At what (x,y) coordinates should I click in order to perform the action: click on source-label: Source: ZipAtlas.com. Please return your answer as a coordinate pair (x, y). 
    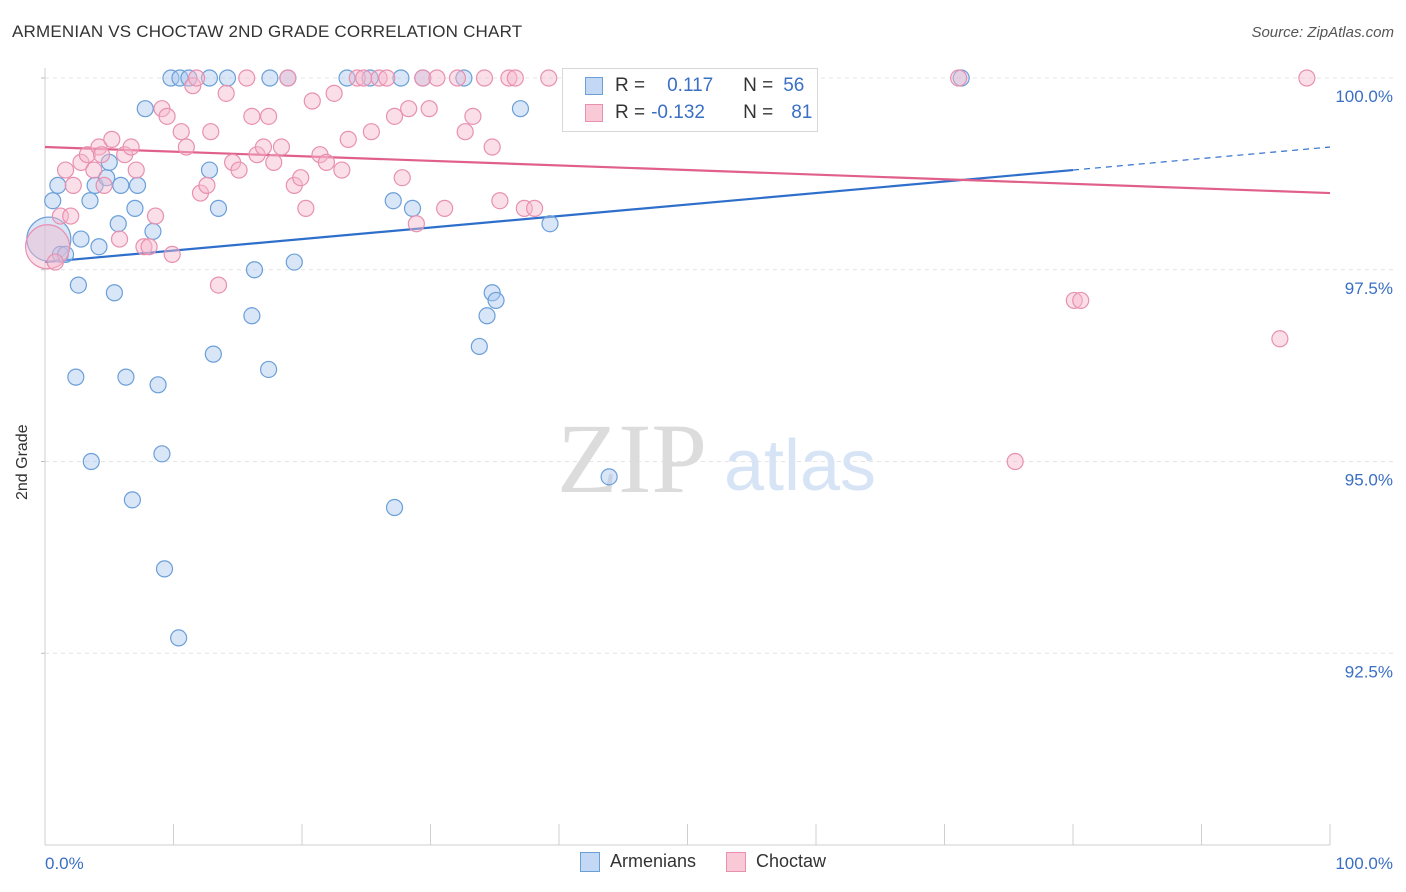
    Looking at the image, I should click on (1322, 32).